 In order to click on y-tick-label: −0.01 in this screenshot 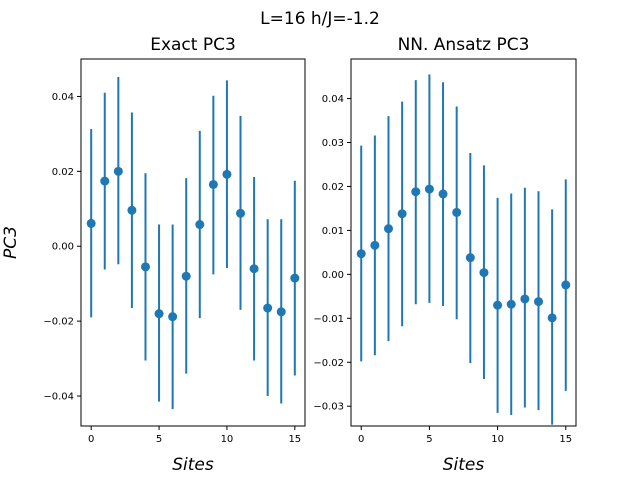, I will do `click(328, 319)`.